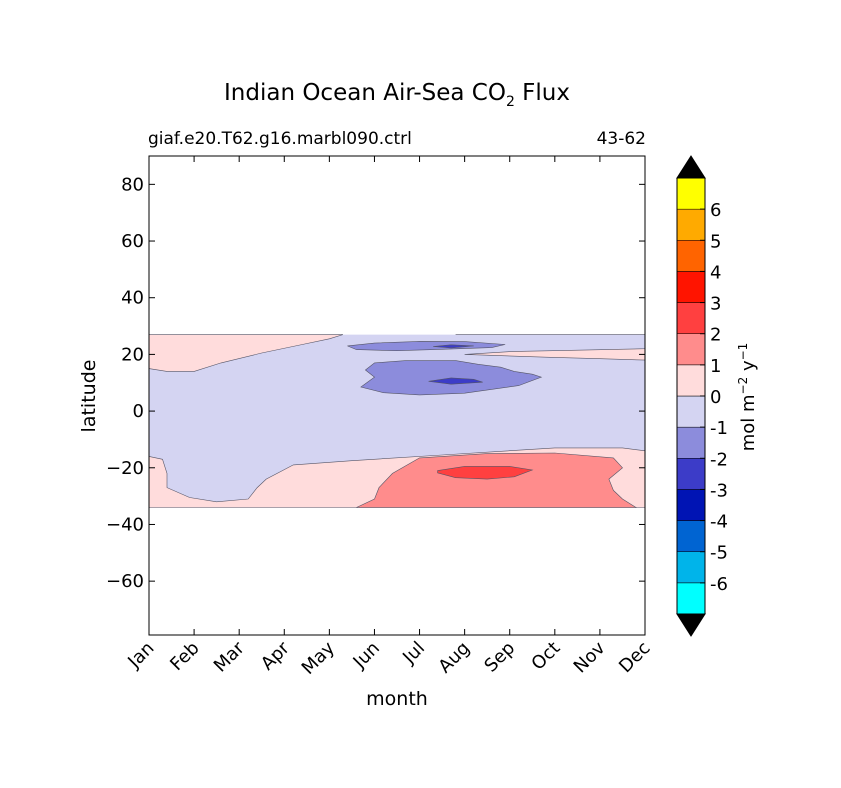  Describe the element at coordinates (184, 656) in the screenshot. I see `x-tick-label: Feb` at that location.